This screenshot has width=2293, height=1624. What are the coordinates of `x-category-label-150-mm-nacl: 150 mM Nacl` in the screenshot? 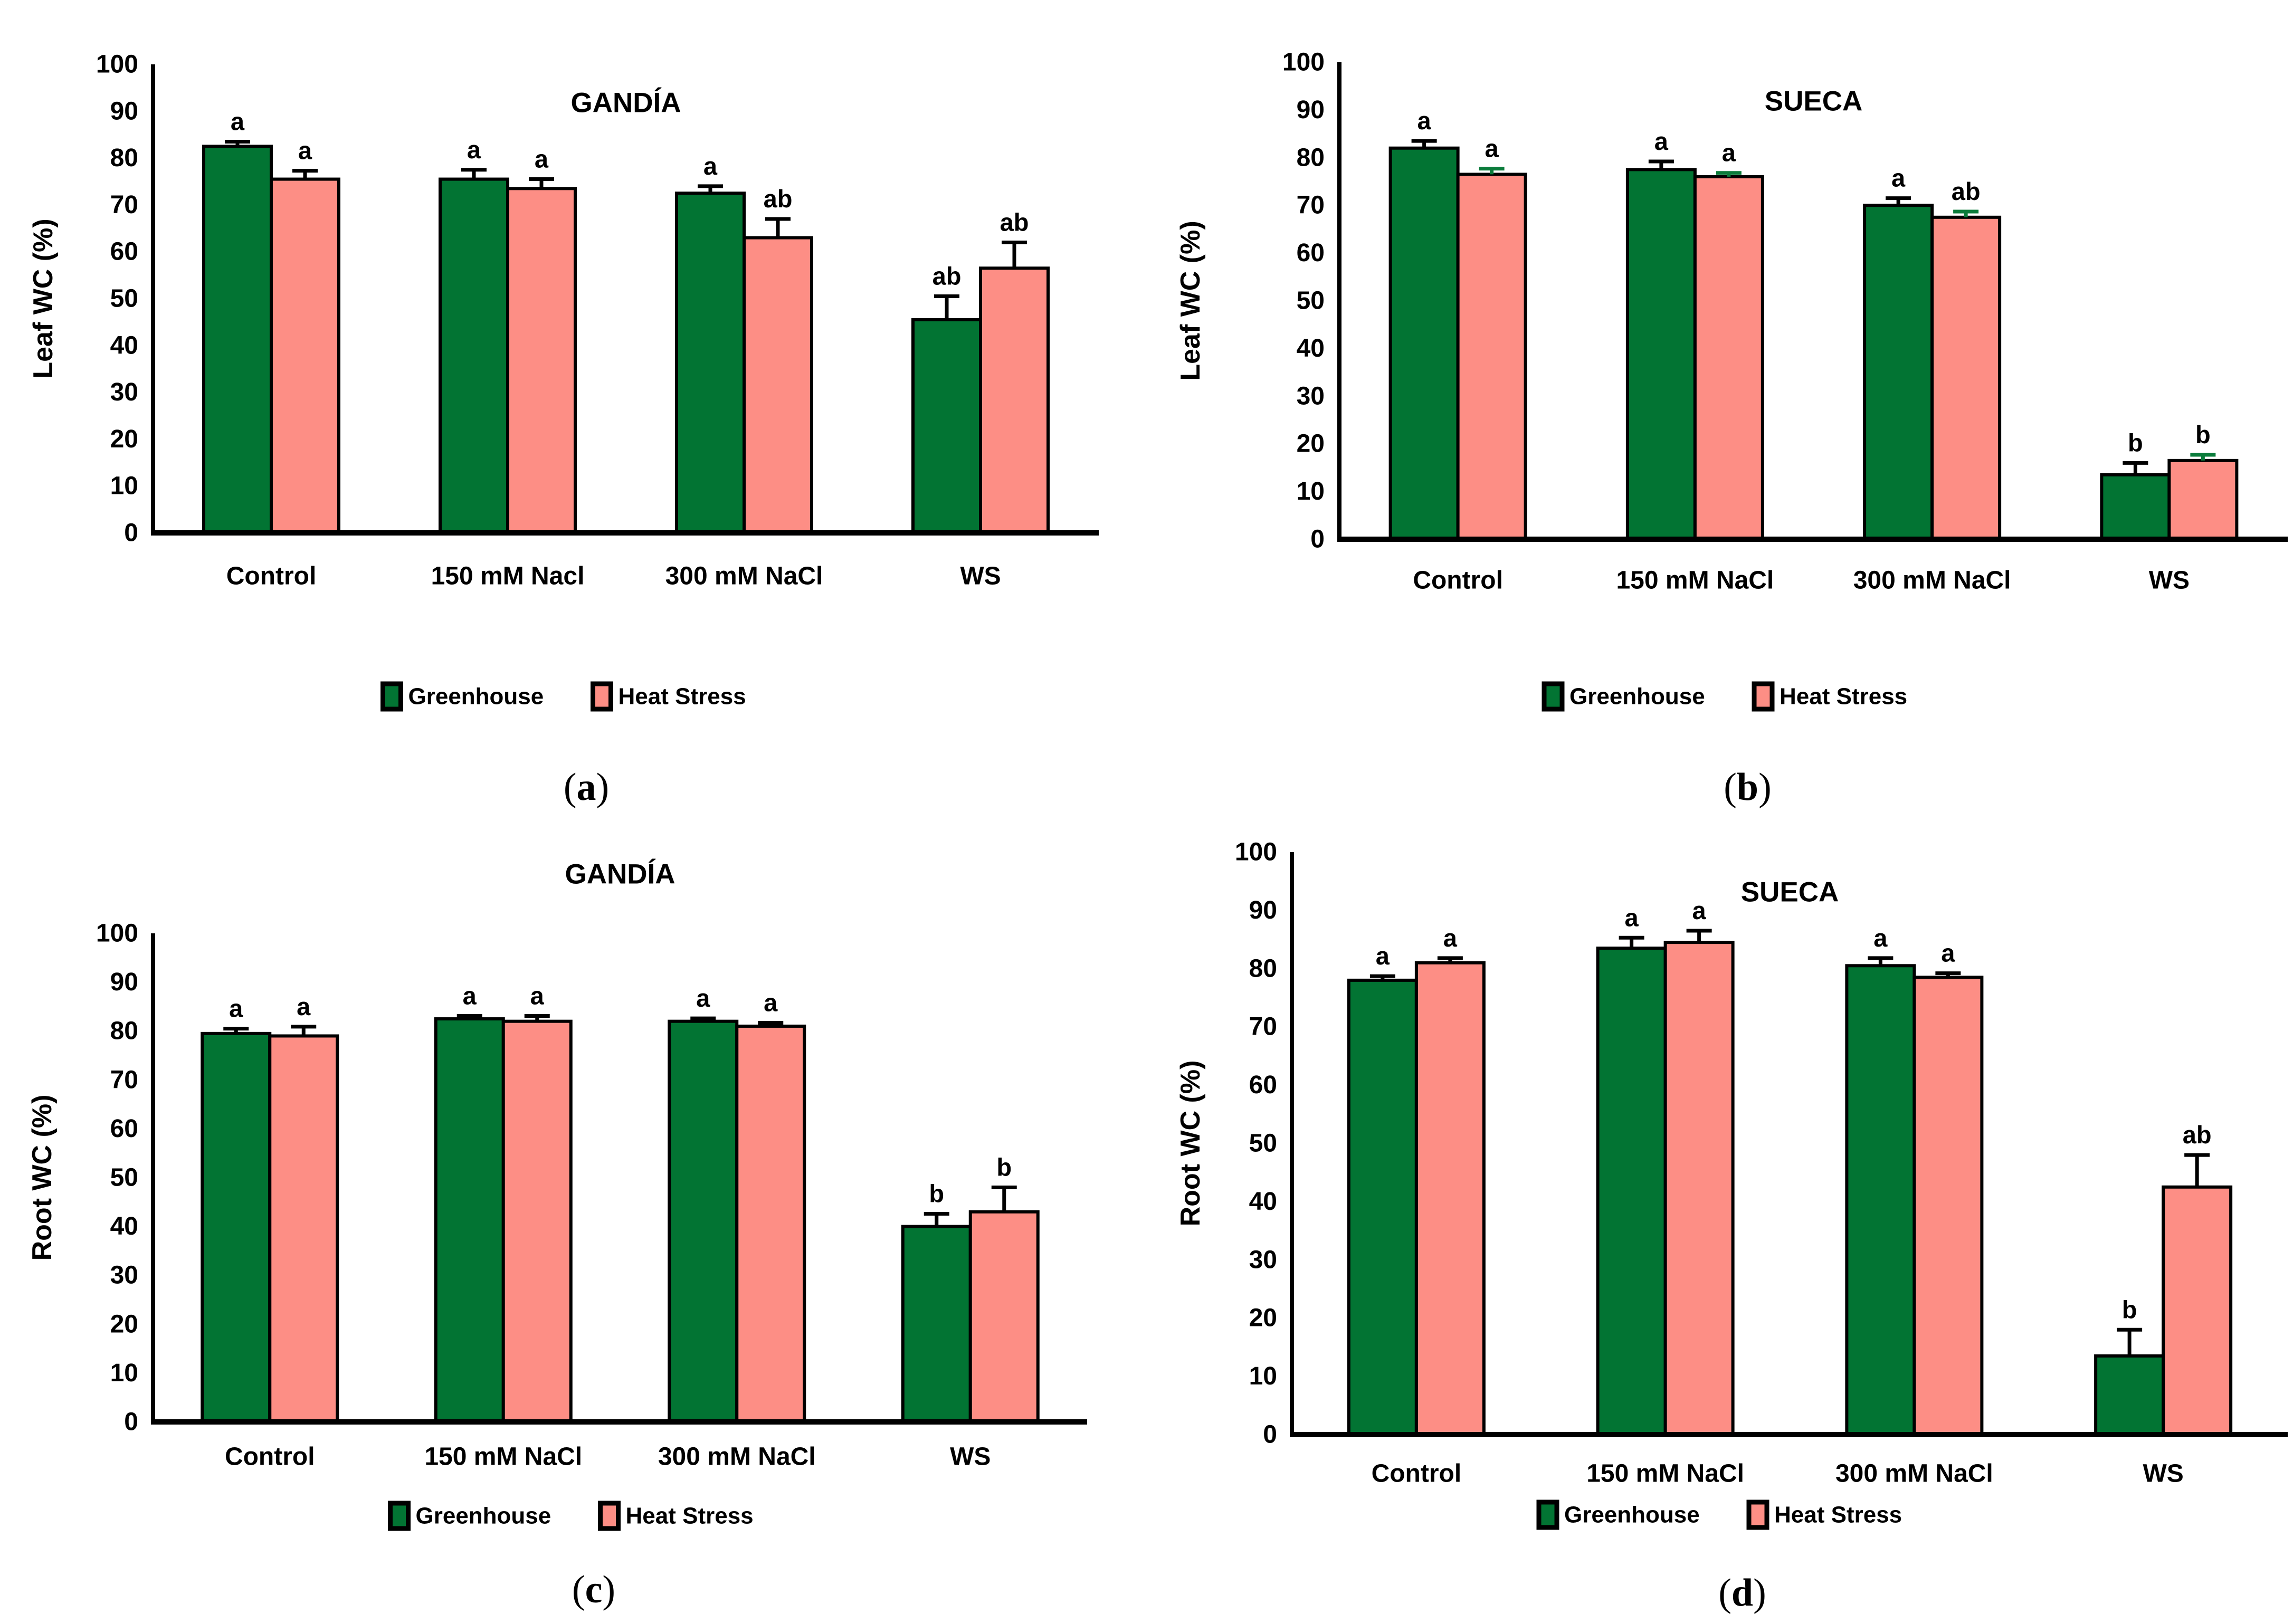 It's located at (508, 576).